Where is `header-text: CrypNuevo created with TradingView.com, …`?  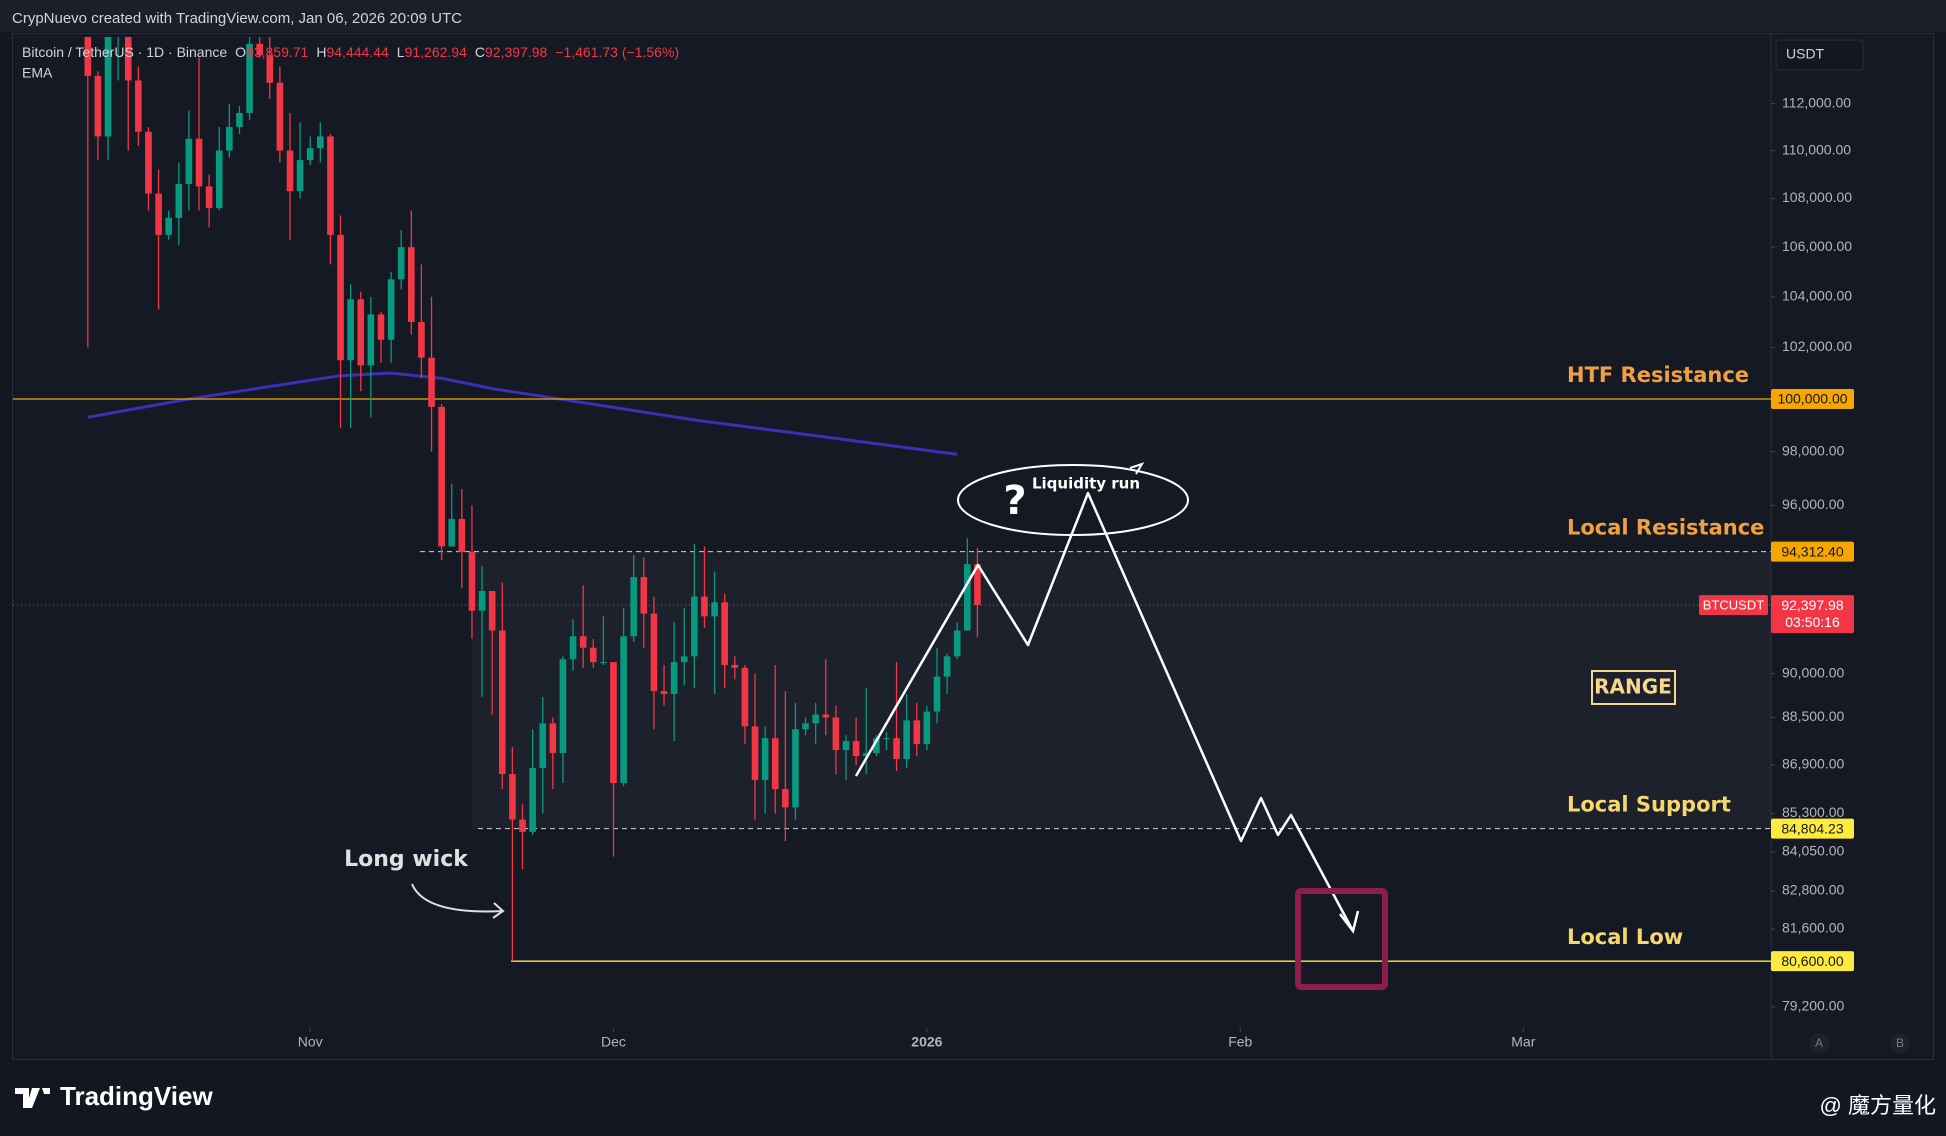 header-text: CrypNuevo created with TradingView.com, … is located at coordinates (237, 18).